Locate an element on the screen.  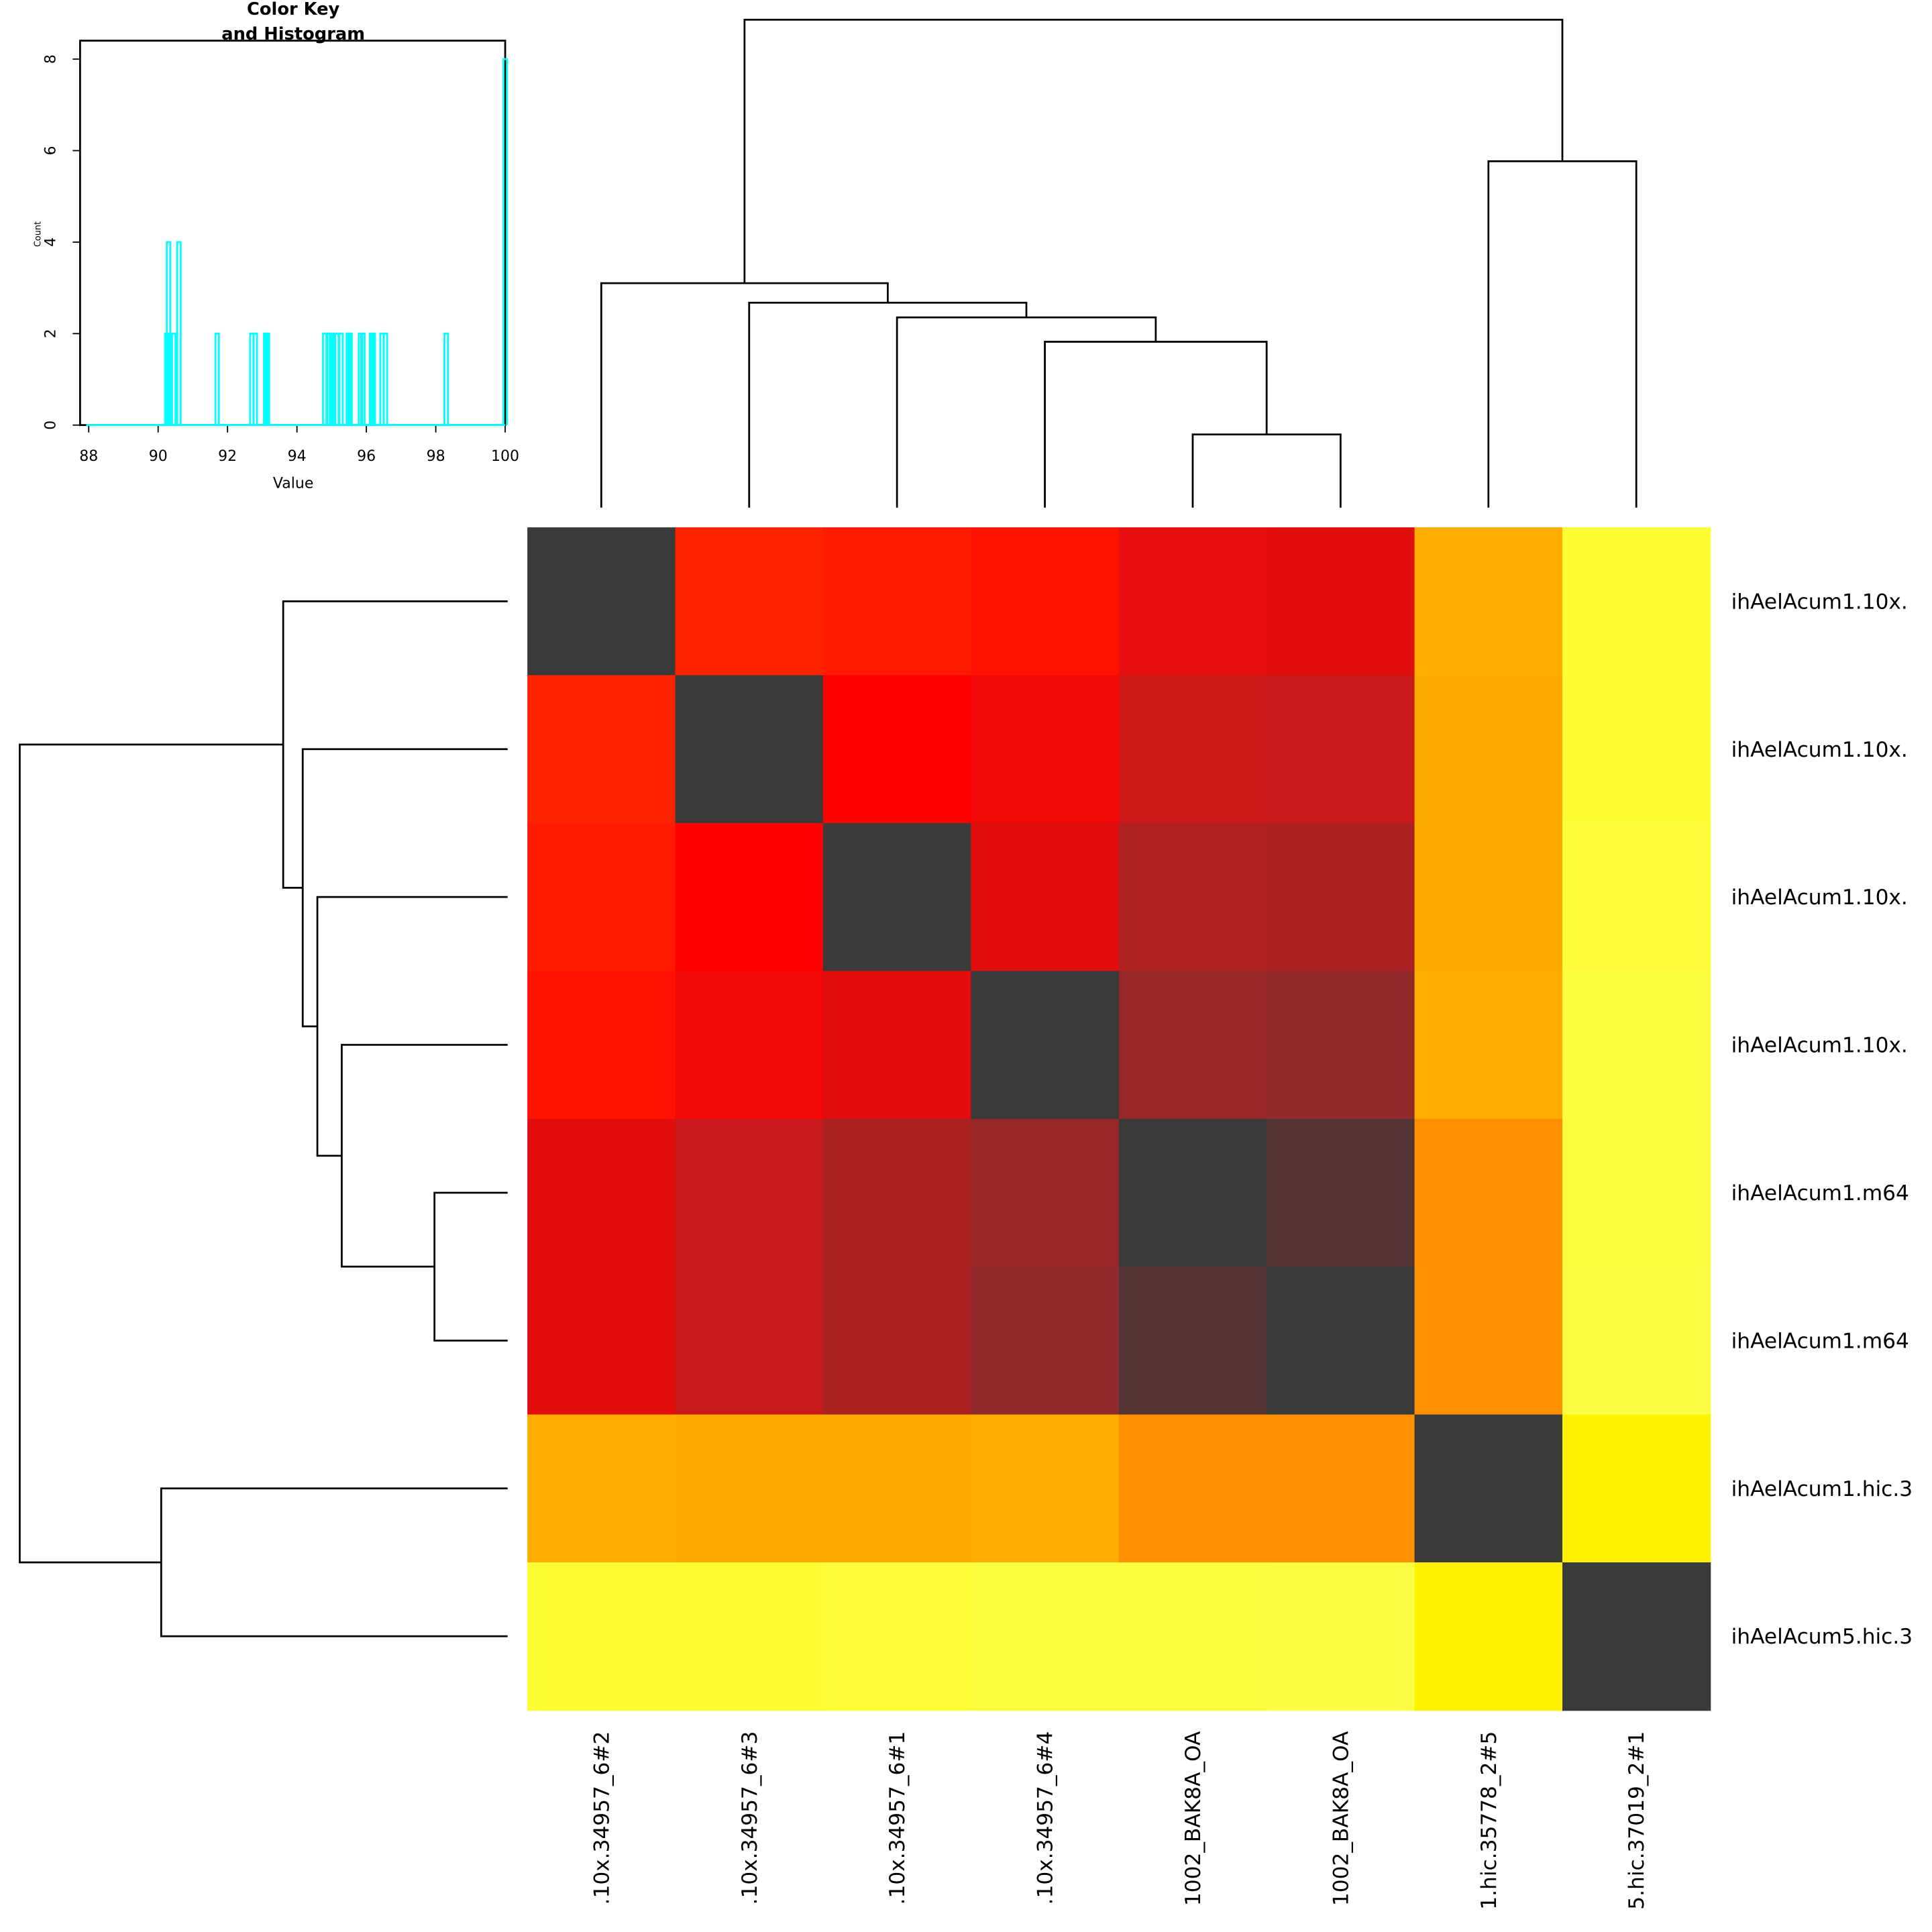
y-tick-label: 0 is located at coordinates (51, 425).